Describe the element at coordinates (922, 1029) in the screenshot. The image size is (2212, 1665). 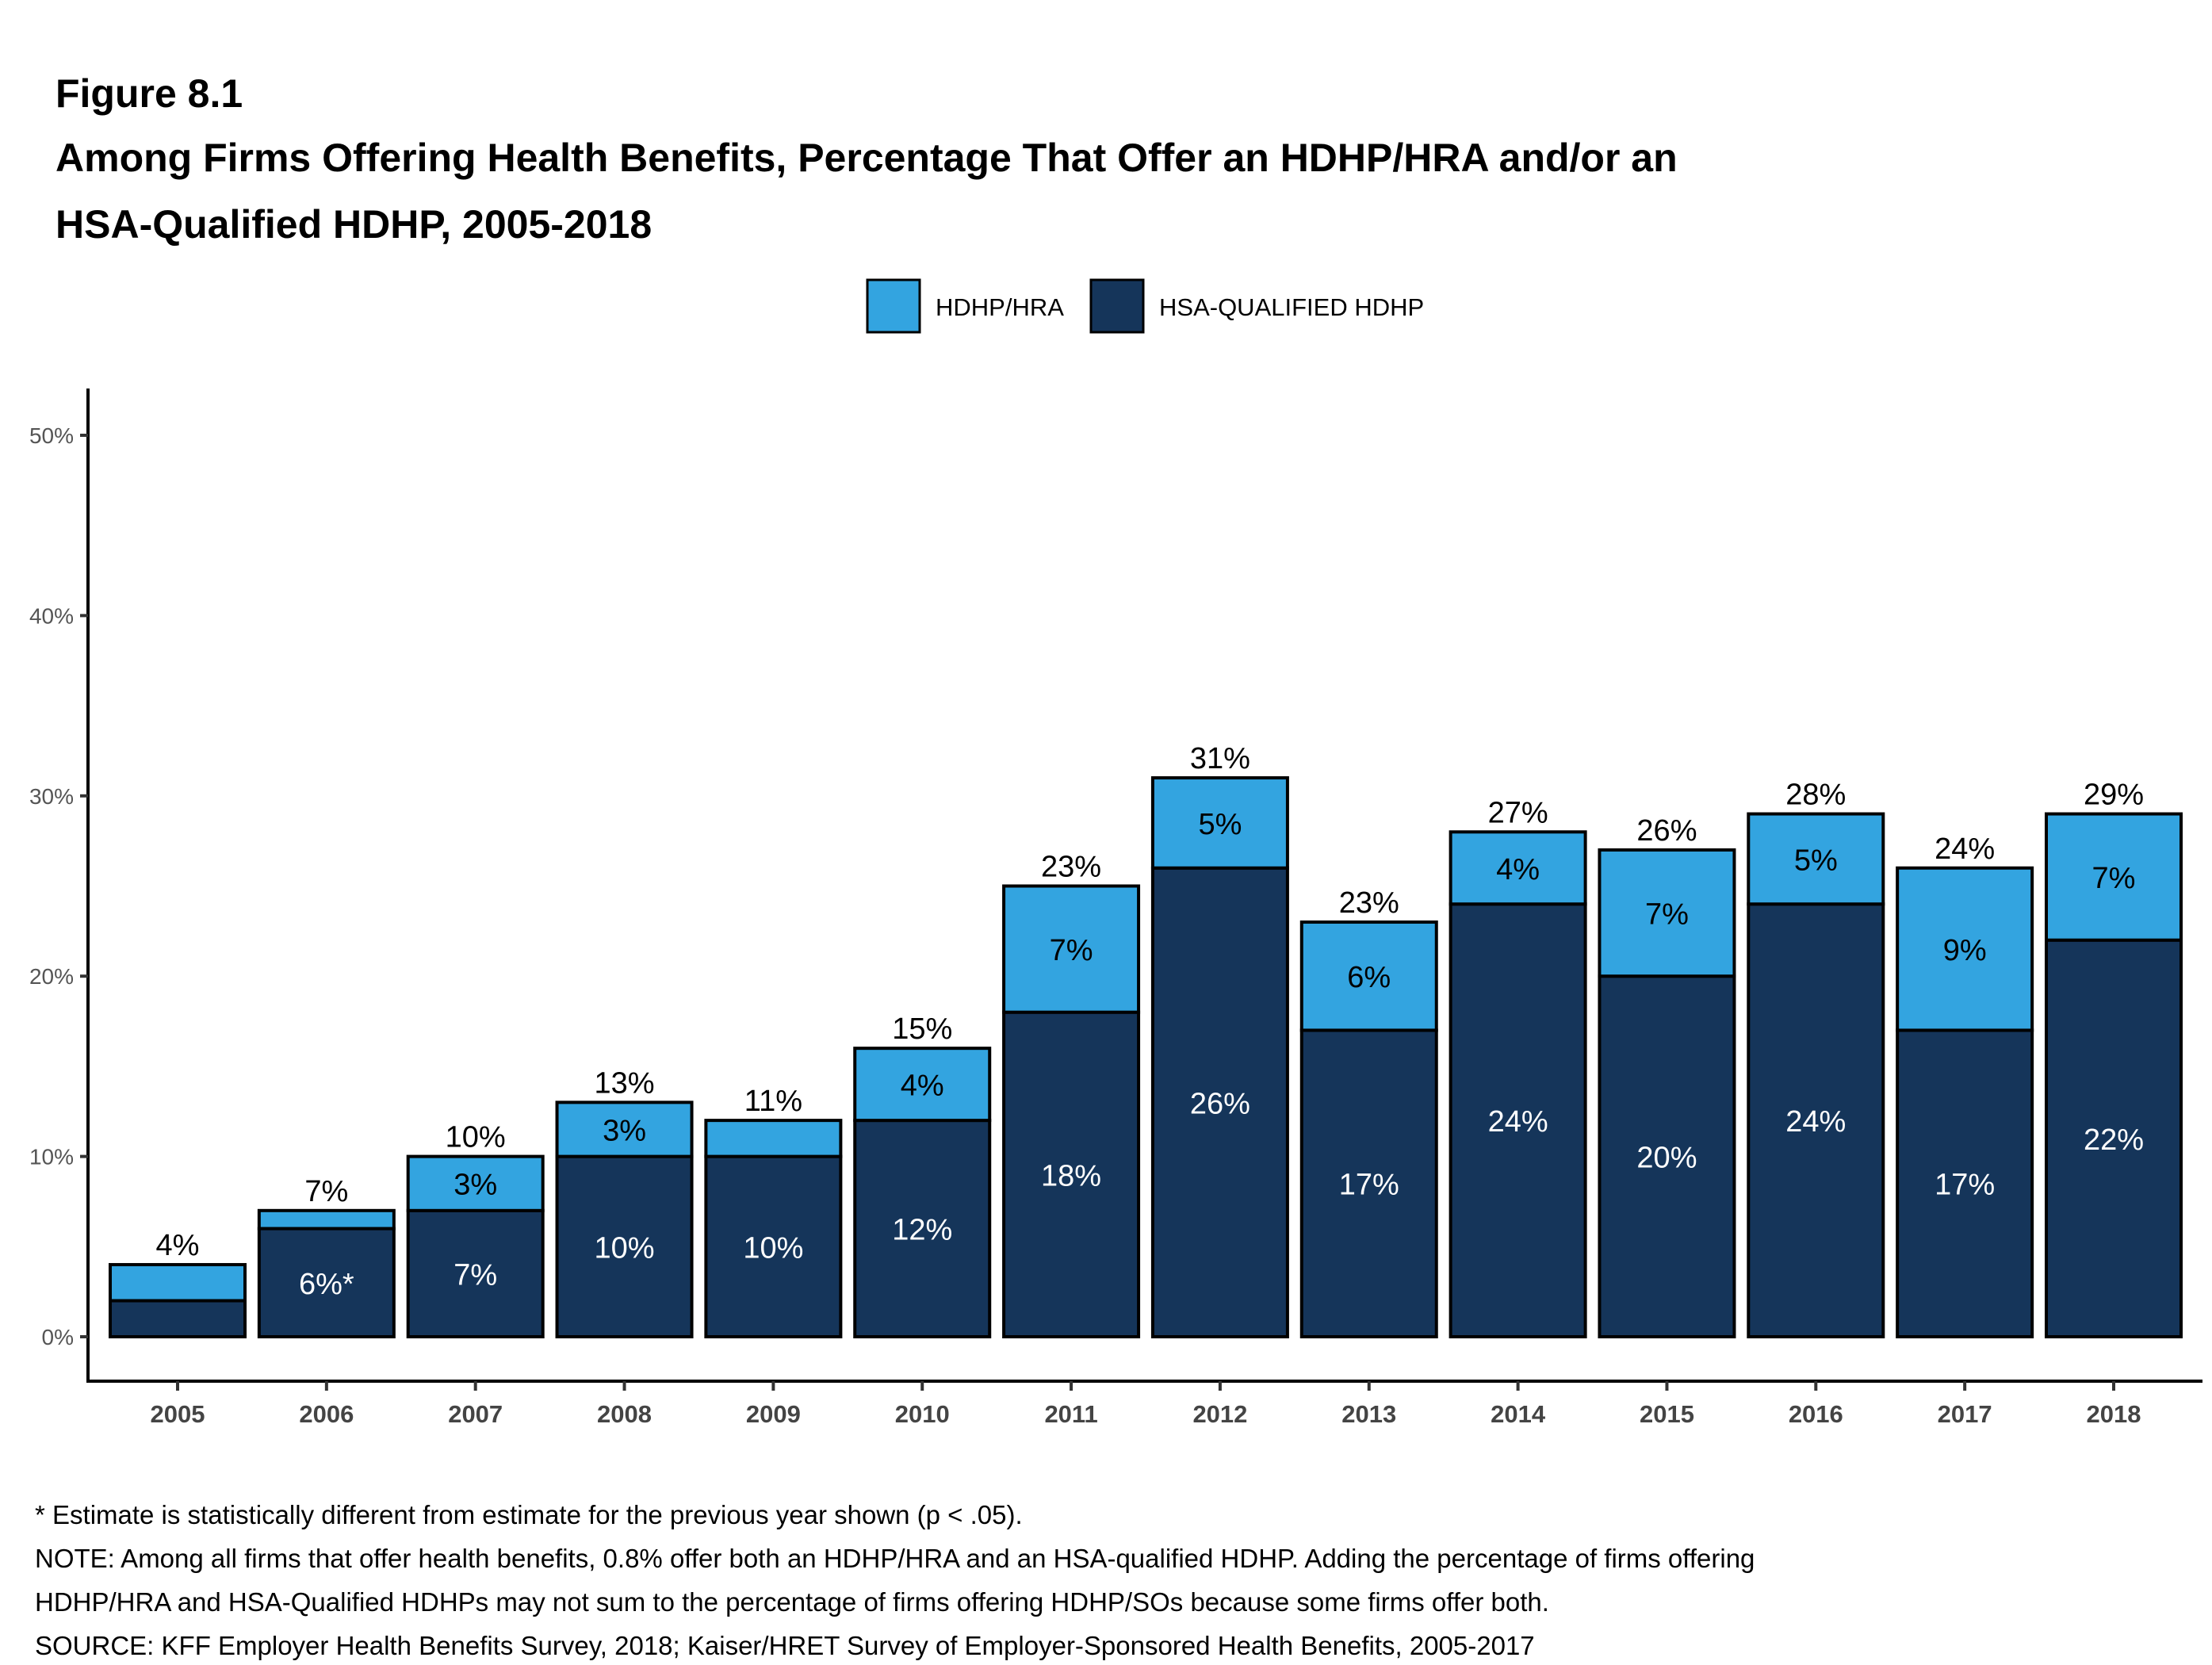
I see `data-label-total: 15%` at that location.